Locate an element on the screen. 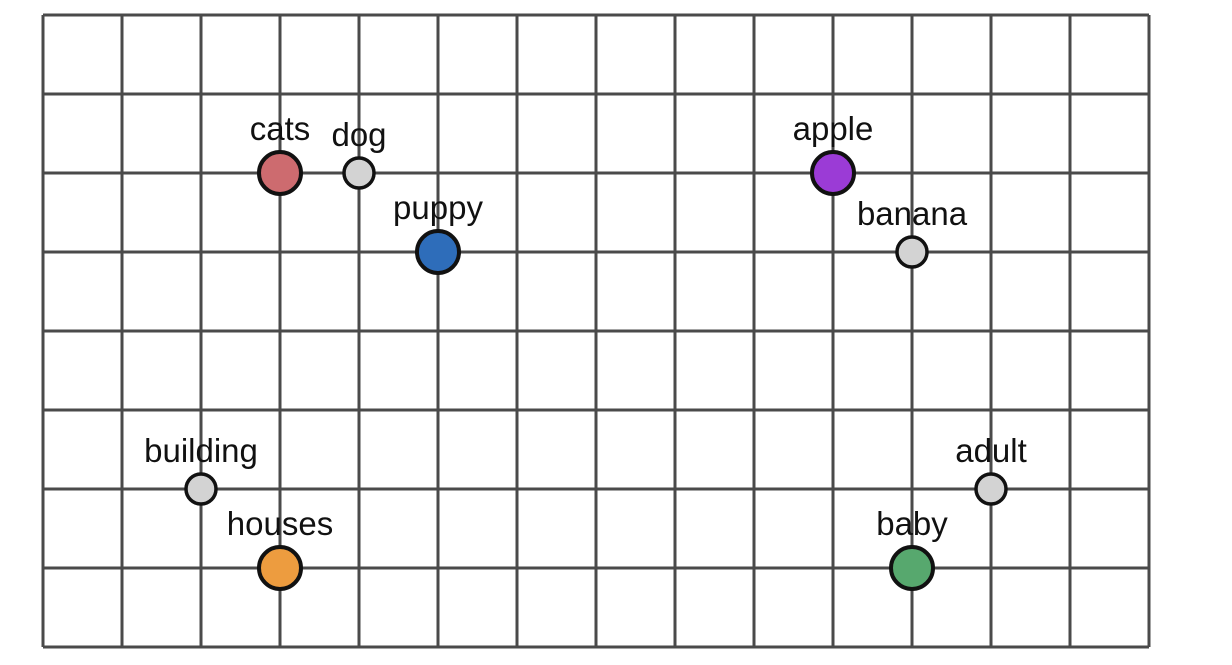 The image size is (1232, 665). point-cats: cats is located at coordinates (280, 153).